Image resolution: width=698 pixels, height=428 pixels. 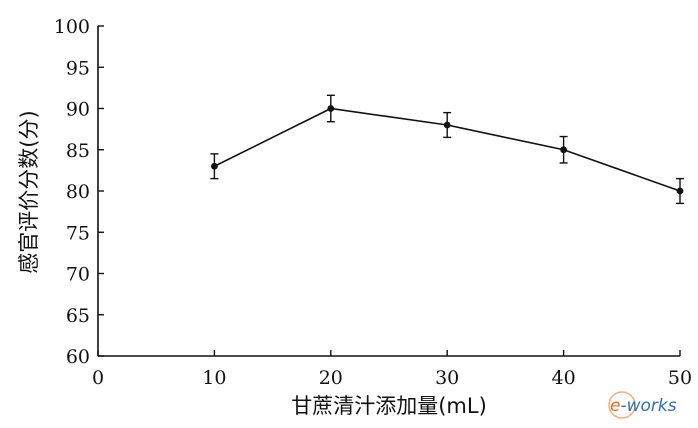 What do you see at coordinates (392, 369) in the screenshot?
I see `x-ticks: 0 10 20 30 40 50` at bounding box center [392, 369].